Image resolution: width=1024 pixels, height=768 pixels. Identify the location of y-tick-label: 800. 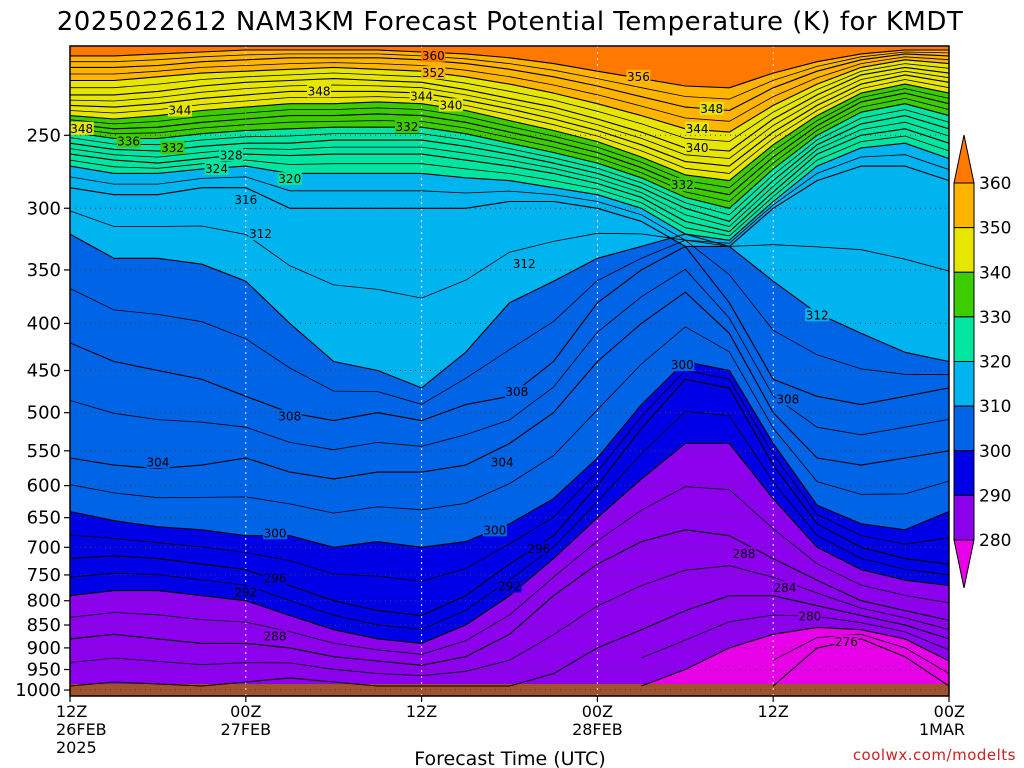
(44, 601).